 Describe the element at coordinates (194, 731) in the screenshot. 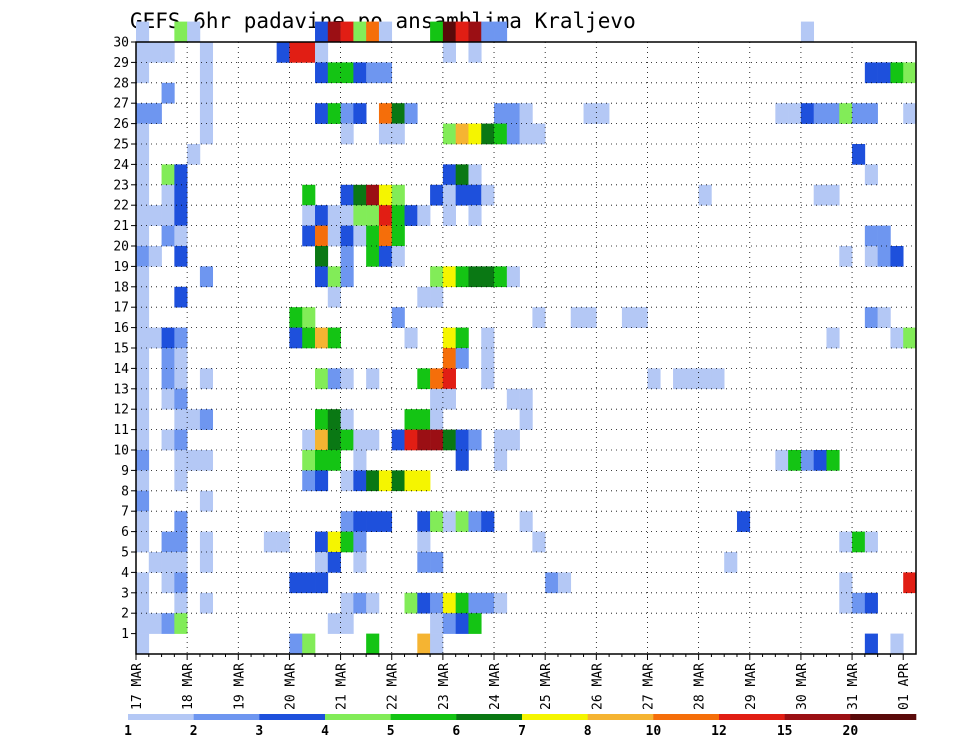

I see `colorbar-label: 2` at that location.